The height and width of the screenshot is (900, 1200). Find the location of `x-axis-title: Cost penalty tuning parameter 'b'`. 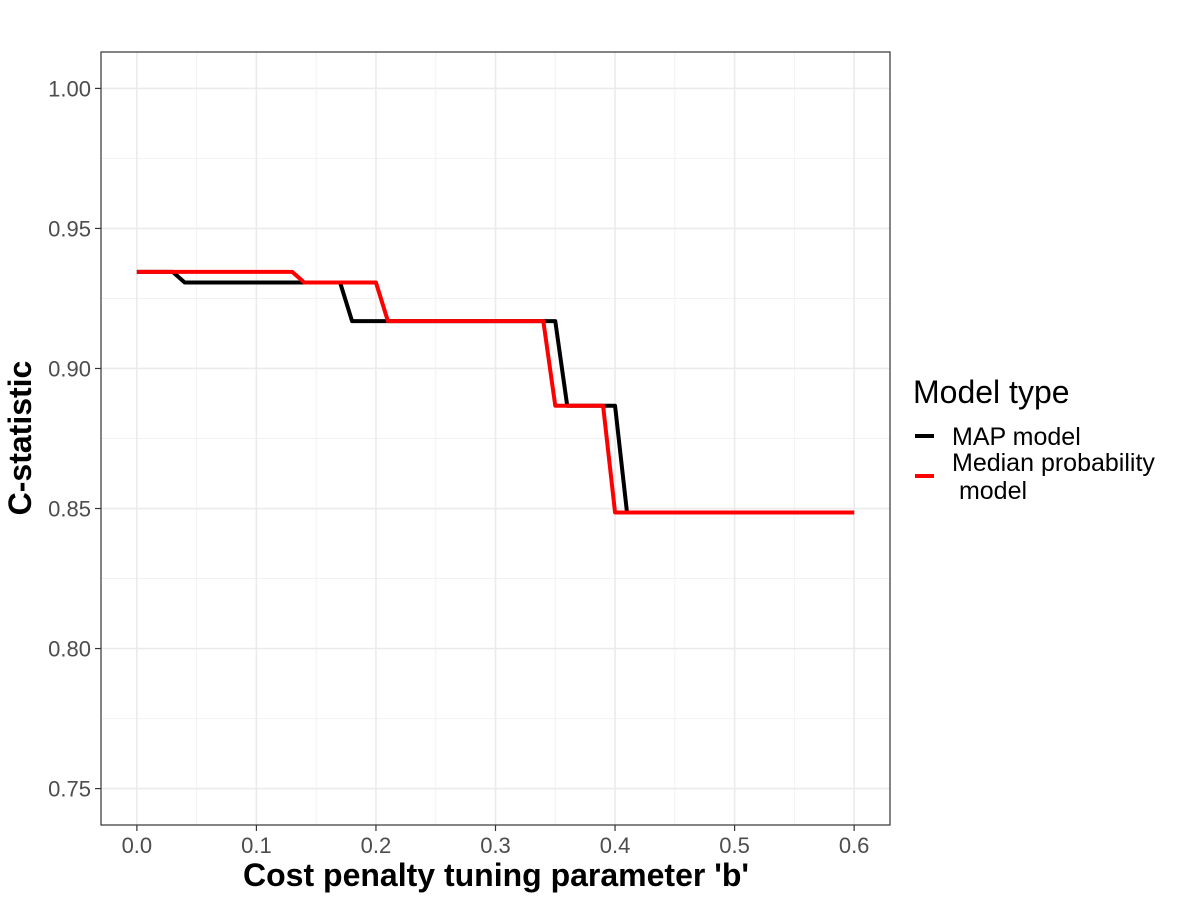

x-axis-title: Cost penalty tuning parameter 'b' is located at coordinates (496, 875).